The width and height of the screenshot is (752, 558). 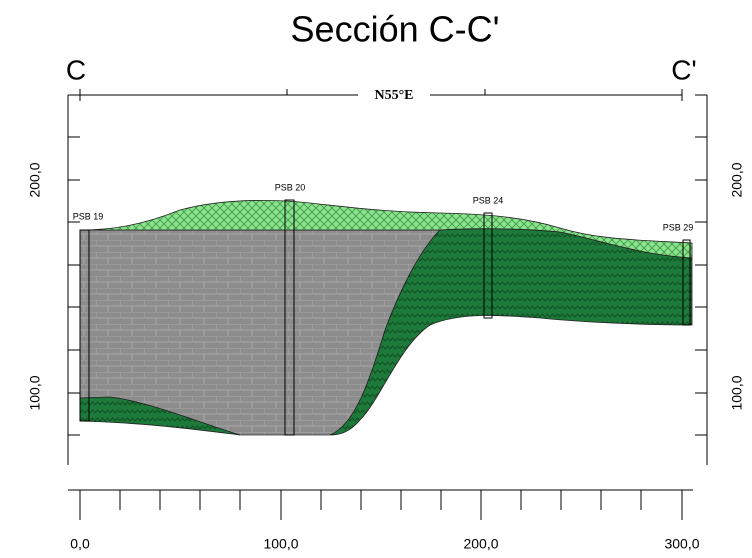 I want to click on bottom-tick-label: 100,0, so click(x=280, y=544).